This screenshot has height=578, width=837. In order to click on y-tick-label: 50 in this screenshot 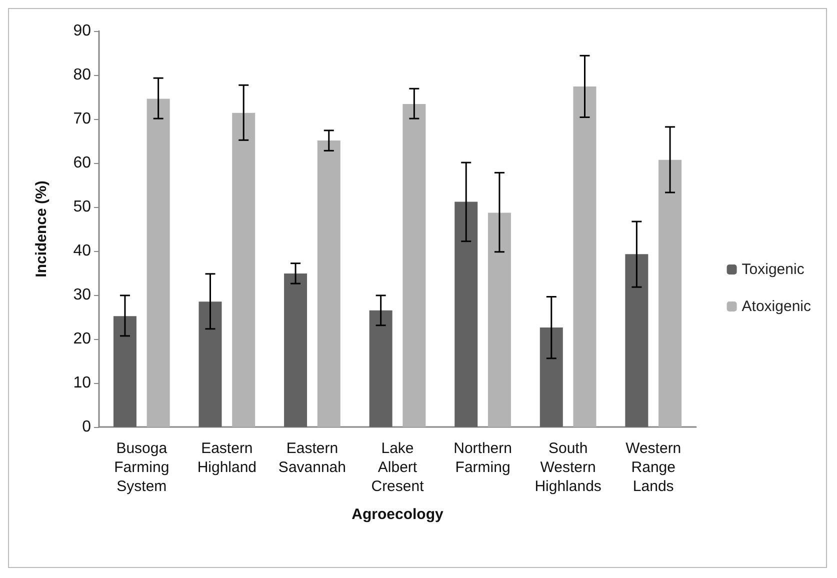, I will do `click(82, 207)`.